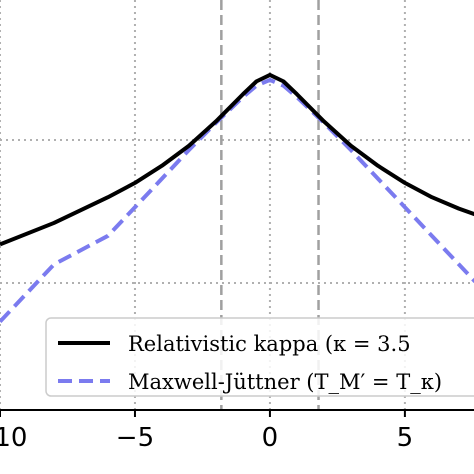 The width and height of the screenshot is (474, 474). What do you see at coordinates (285, 382) in the screenshot?
I see `legend-label: Maxwell-Jüttner (T_M′ = T_κ)` at bounding box center [285, 382].